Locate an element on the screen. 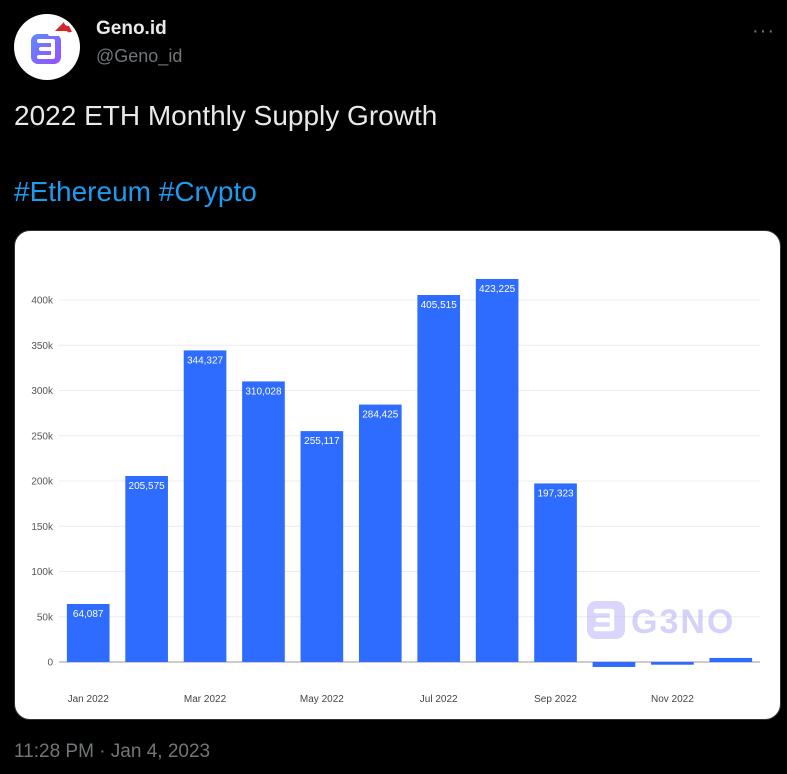 Image resolution: width=787 pixels, height=774 pixels. hashtag-list: #Ethereum #Crypto is located at coordinates (135, 192).